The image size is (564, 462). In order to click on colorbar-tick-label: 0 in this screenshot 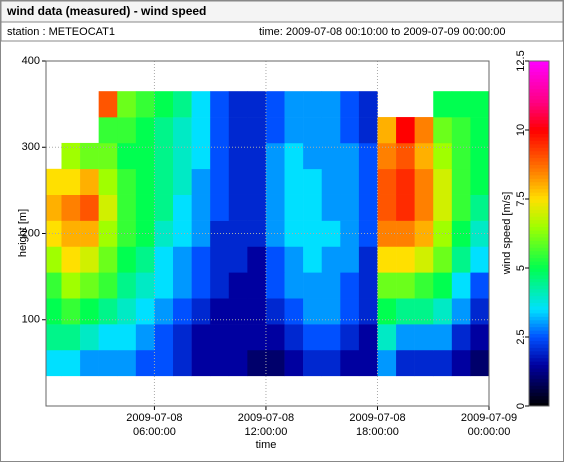, I will do `click(521, 406)`.